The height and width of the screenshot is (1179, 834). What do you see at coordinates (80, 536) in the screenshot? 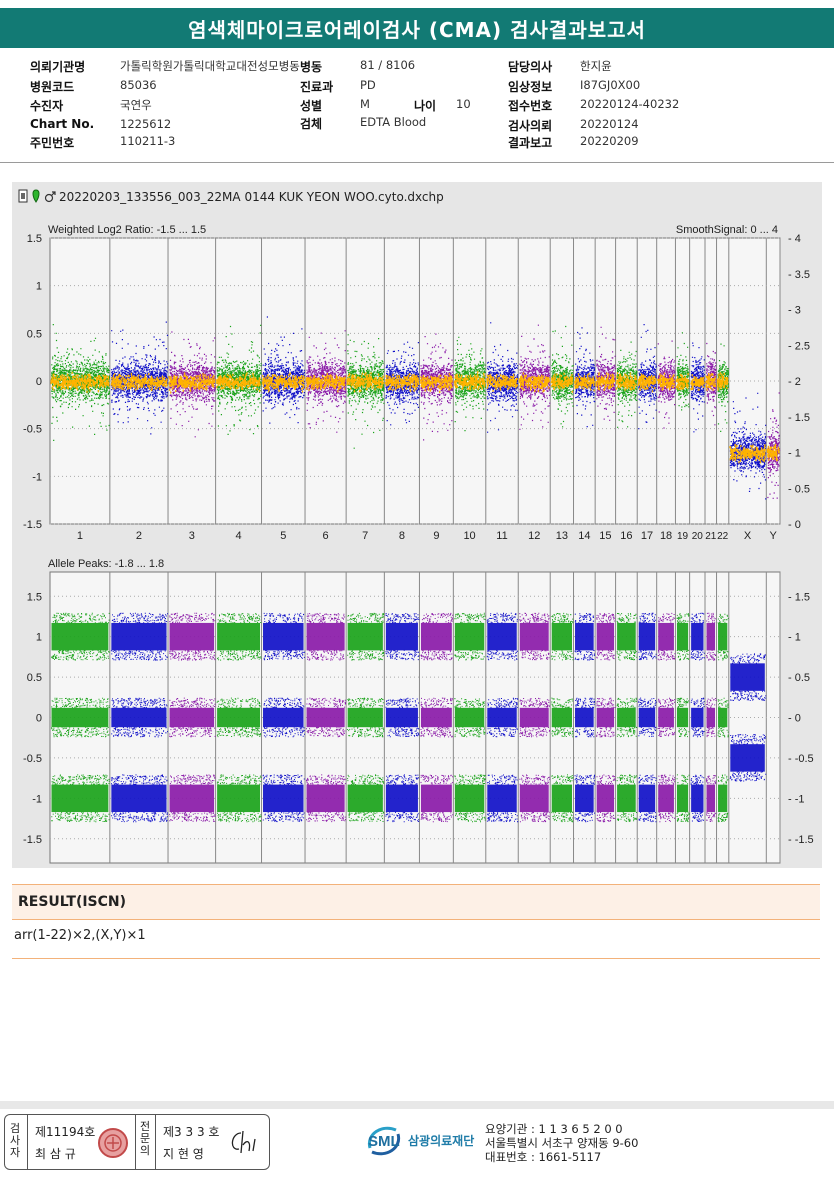
I see `x-tick-label: 1` at bounding box center [80, 536].